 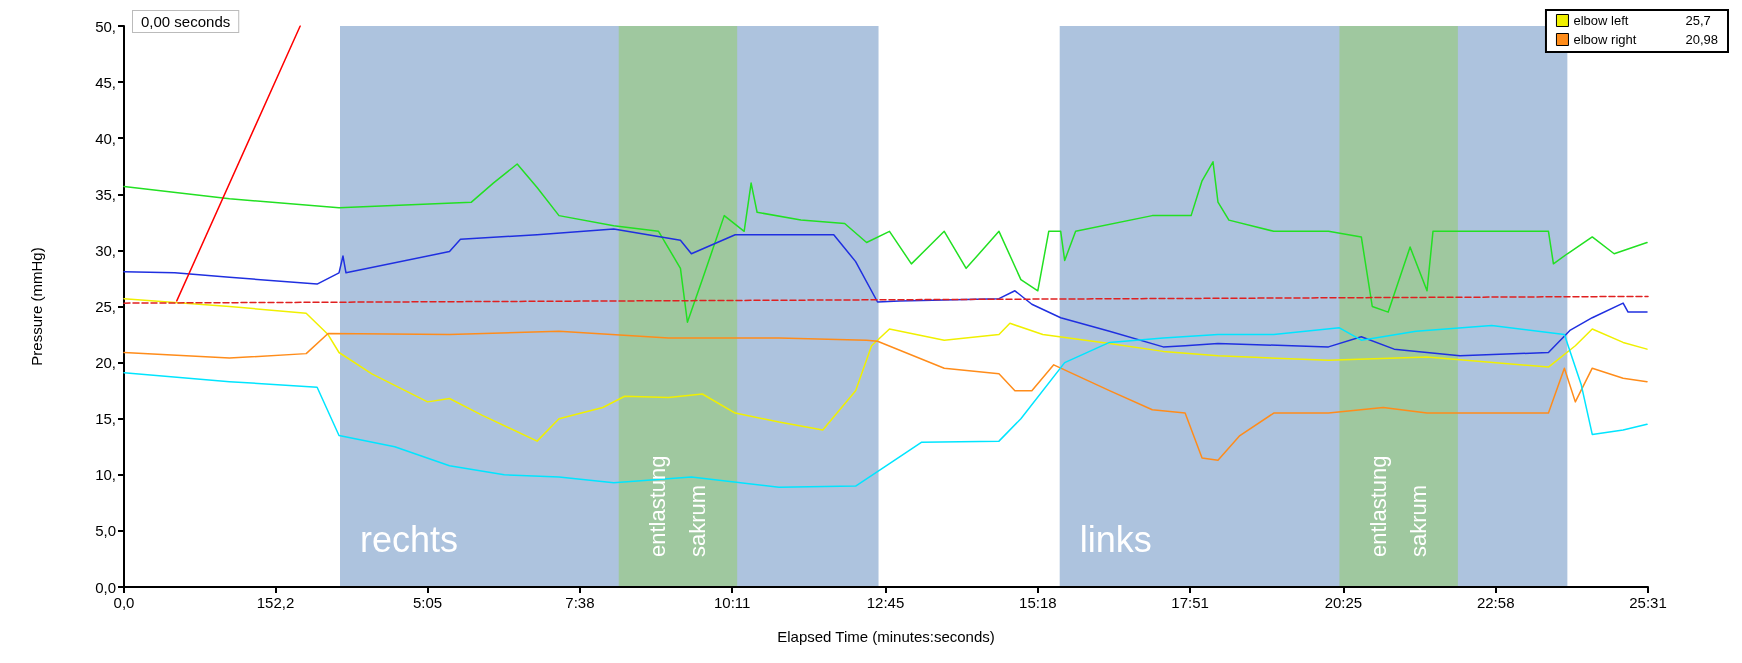 I want to click on y-tick-label: 40,, so click(x=105, y=138).